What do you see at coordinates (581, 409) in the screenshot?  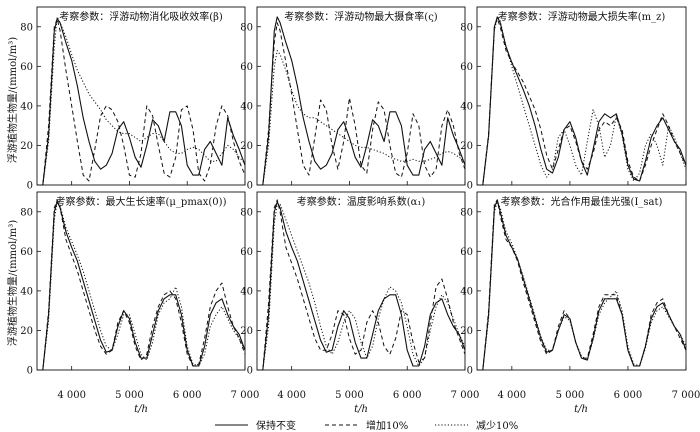 I see `x-axis-label-3: t/h` at bounding box center [581, 409].